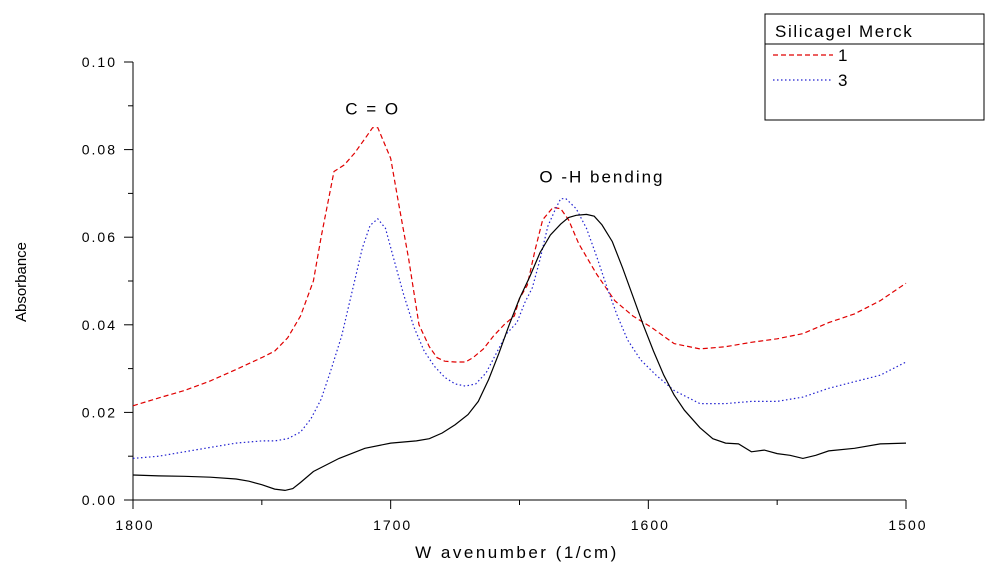 The width and height of the screenshot is (986, 568). What do you see at coordinates (504, 143) in the screenshot?
I see `annotations: C = O O -H bending` at bounding box center [504, 143].